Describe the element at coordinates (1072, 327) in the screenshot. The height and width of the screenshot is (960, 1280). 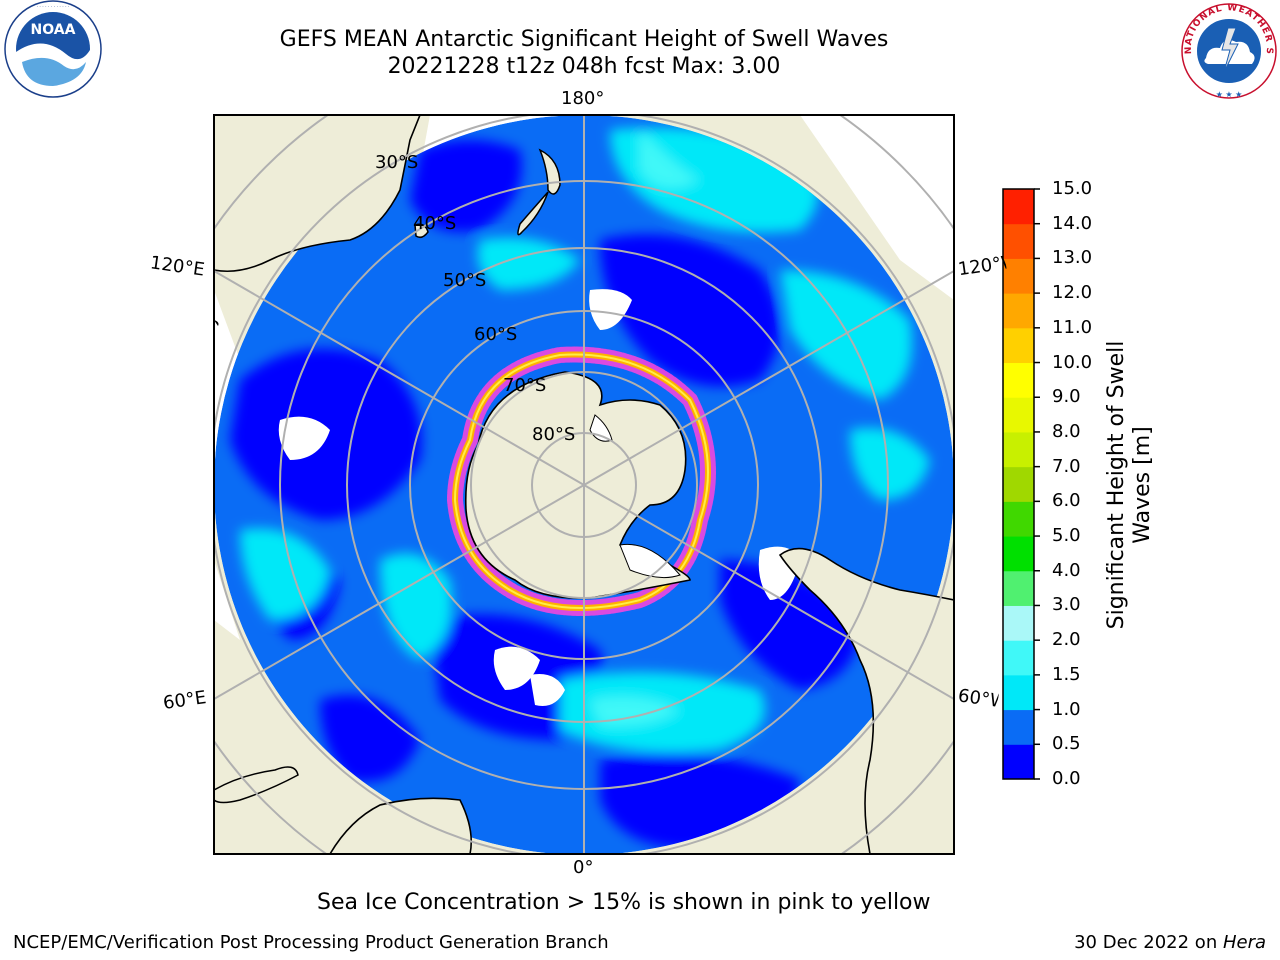
I see `colorbar-tick-label: 11.0` at that location.